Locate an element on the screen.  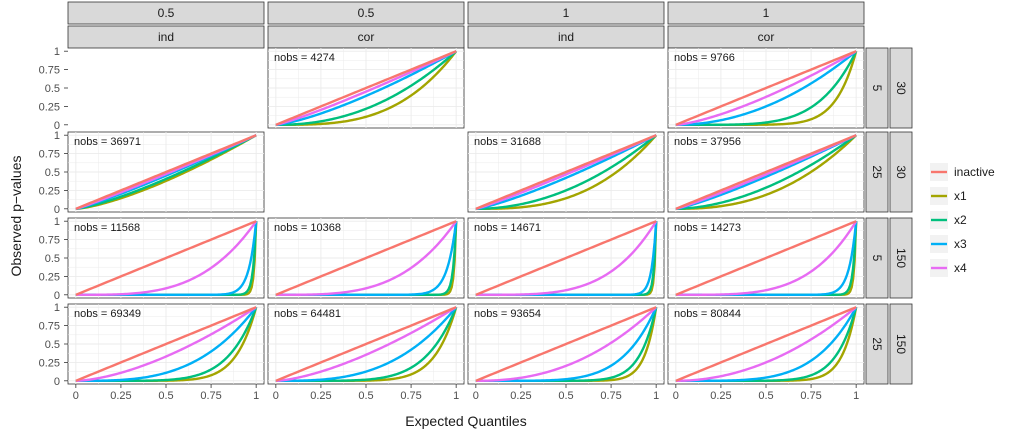
row-strip-inner: 5 is located at coordinates (877, 88).